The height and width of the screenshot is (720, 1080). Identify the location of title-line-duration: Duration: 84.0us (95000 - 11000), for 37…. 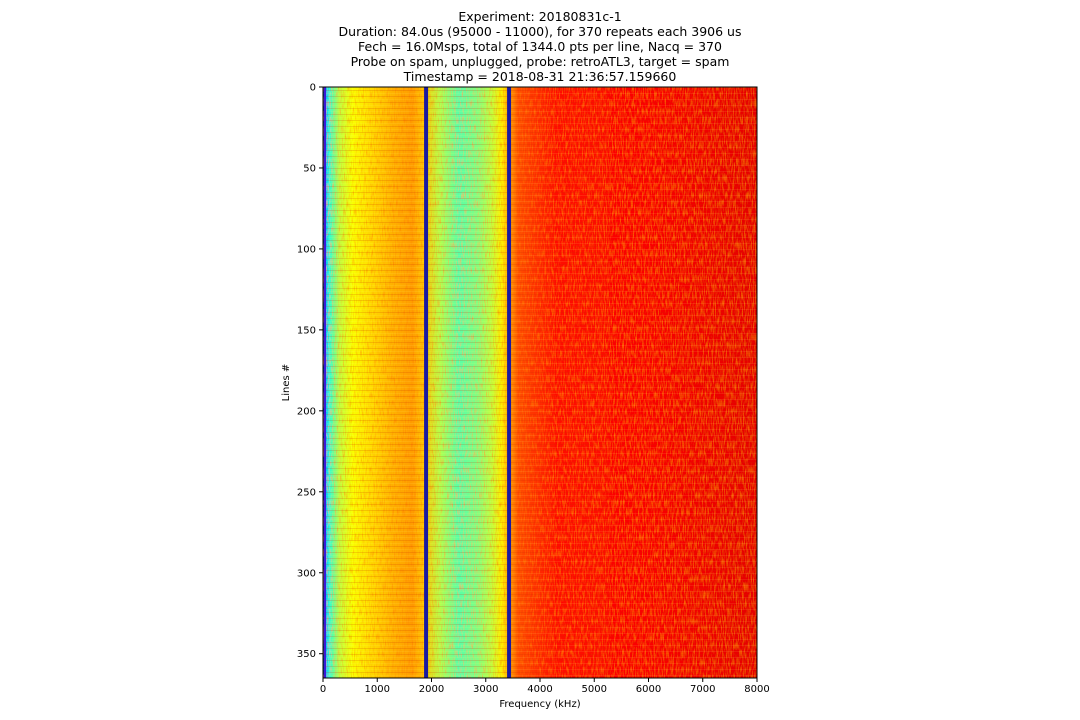
(540, 31).